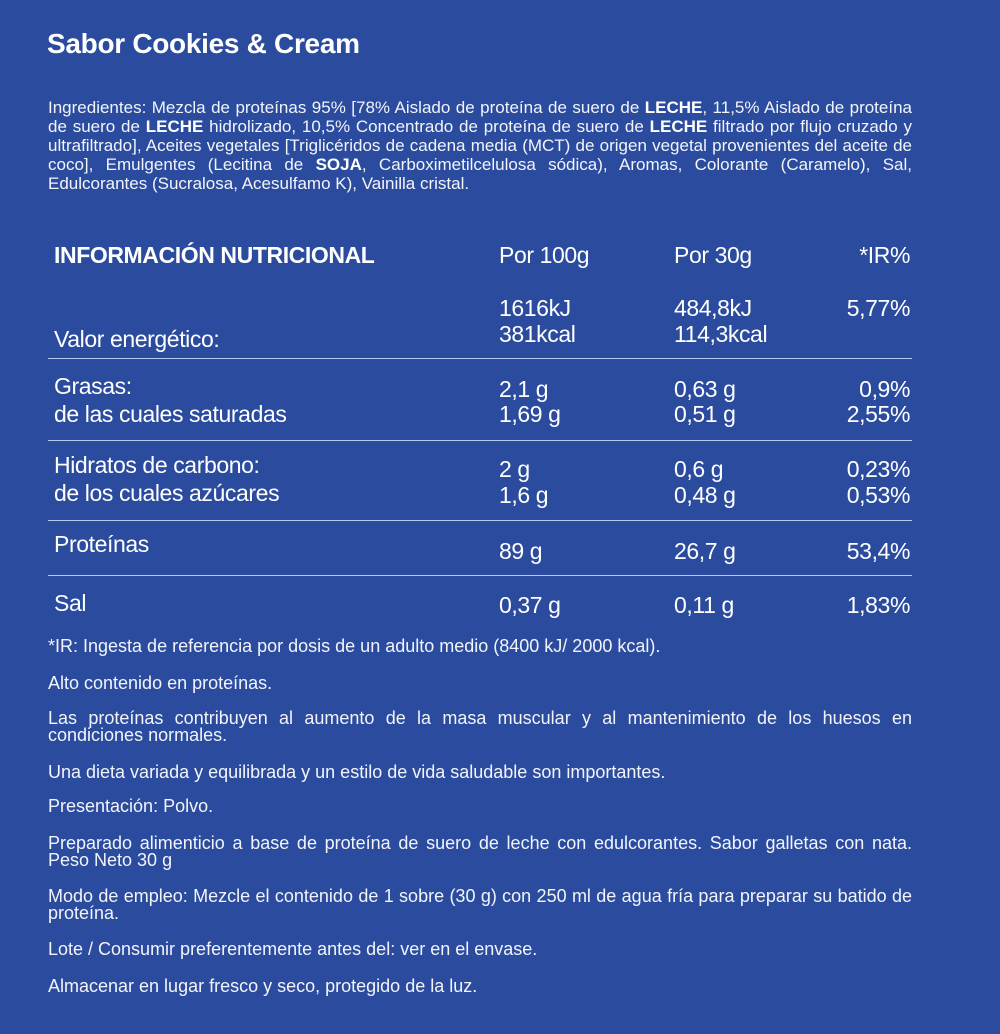  I want to click on saturated-ir: 2,55%, so click(878, 414).